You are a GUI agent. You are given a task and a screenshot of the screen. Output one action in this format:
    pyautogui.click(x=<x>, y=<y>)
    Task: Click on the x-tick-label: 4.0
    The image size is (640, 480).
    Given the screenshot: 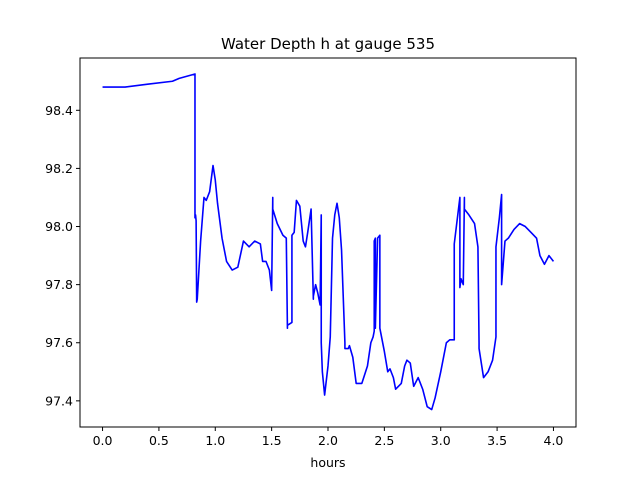 What is the action you would take?
    pyautogui.click(x=554, y=440)
    